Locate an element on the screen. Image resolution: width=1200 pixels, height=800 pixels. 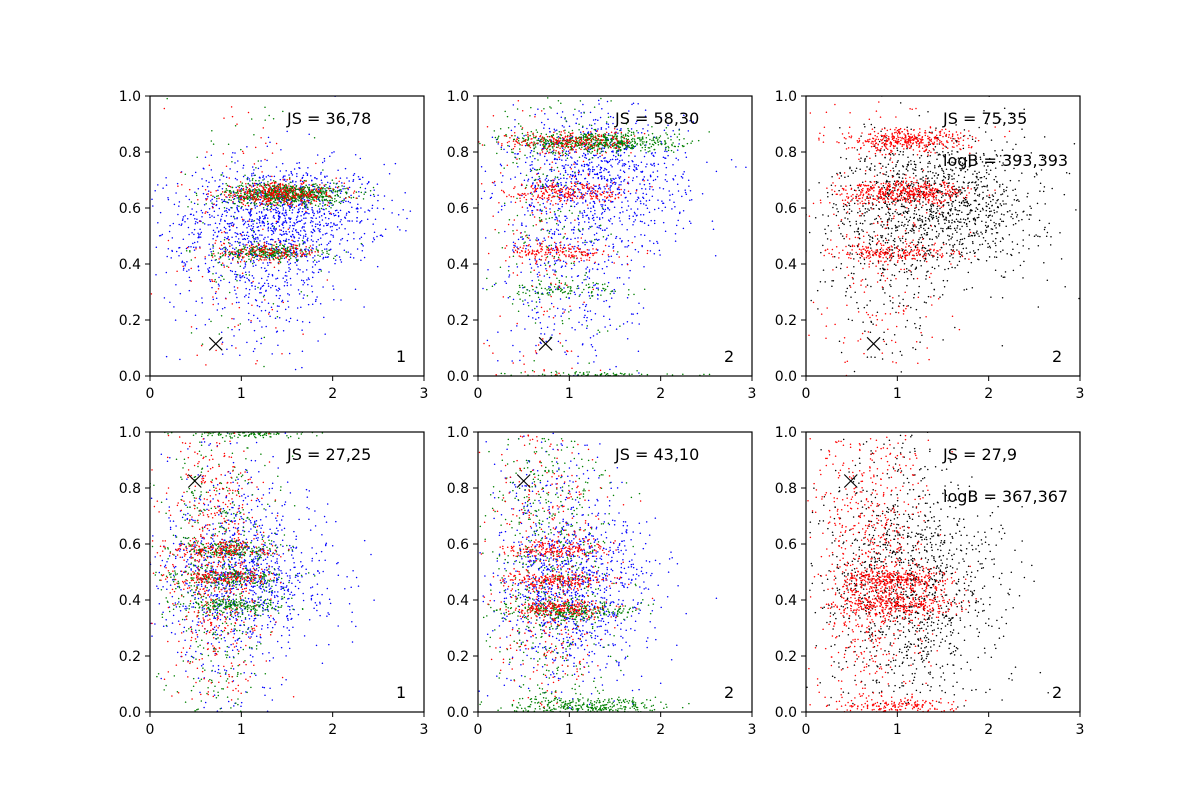
series-green is located at coordinates (595, 236).